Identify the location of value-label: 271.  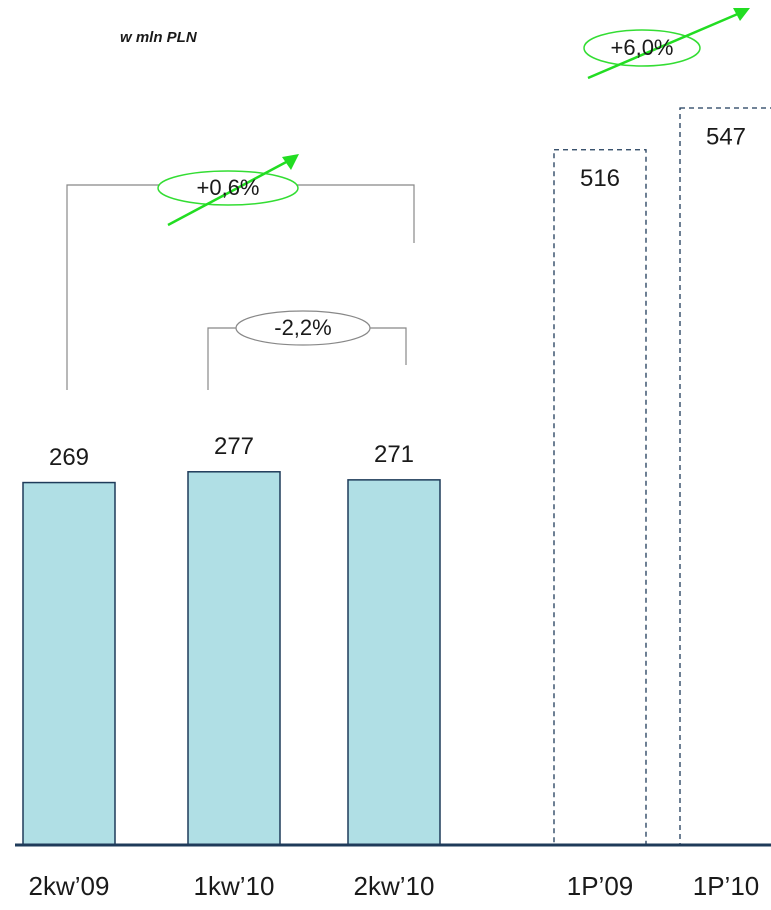
(394, 454).